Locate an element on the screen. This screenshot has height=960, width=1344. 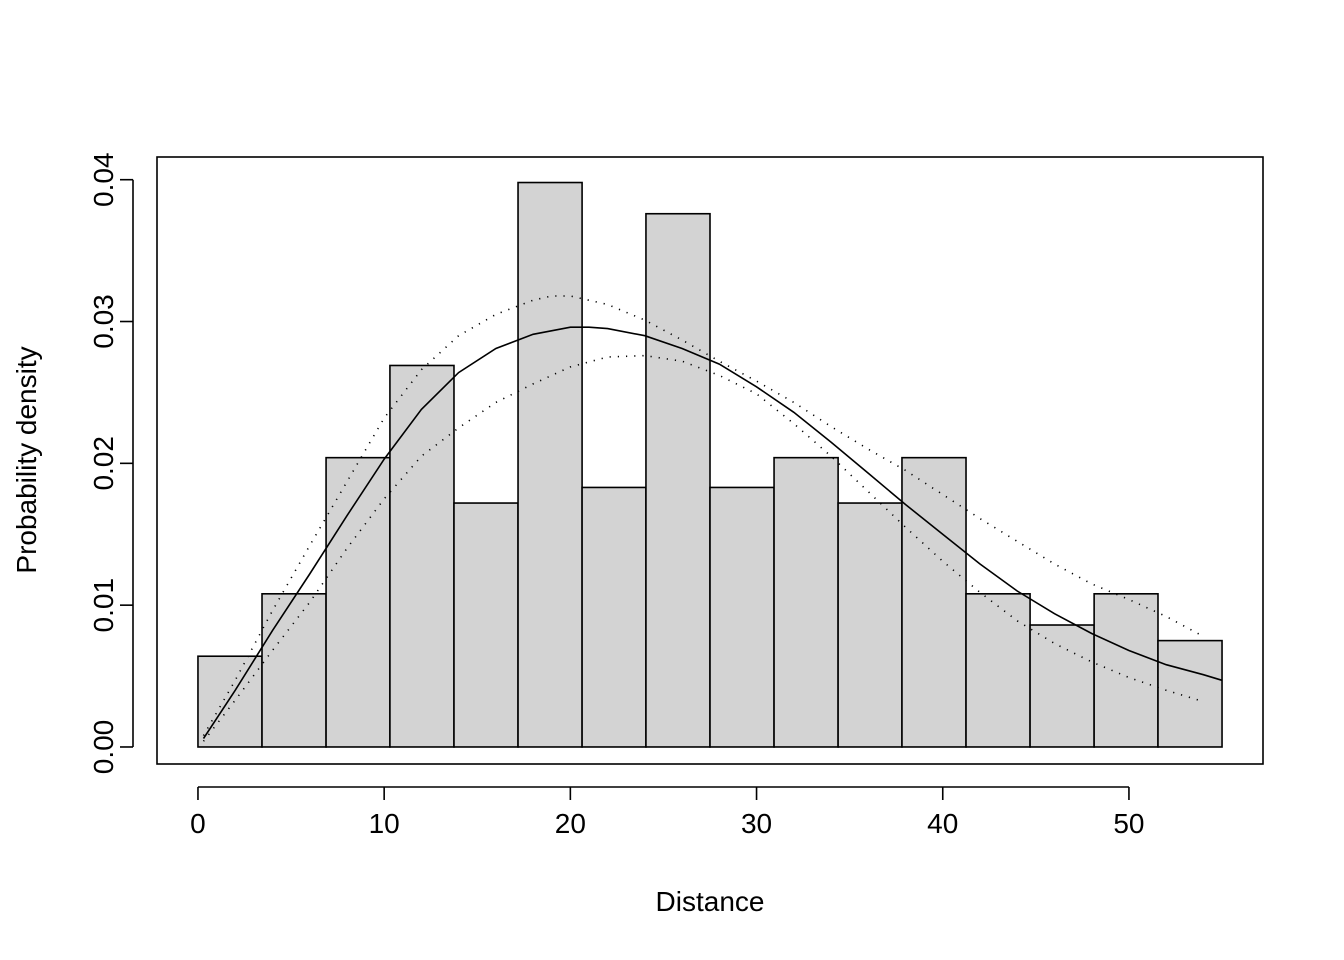
x-tick-label: 50 is located at coordinates (1128, 823).